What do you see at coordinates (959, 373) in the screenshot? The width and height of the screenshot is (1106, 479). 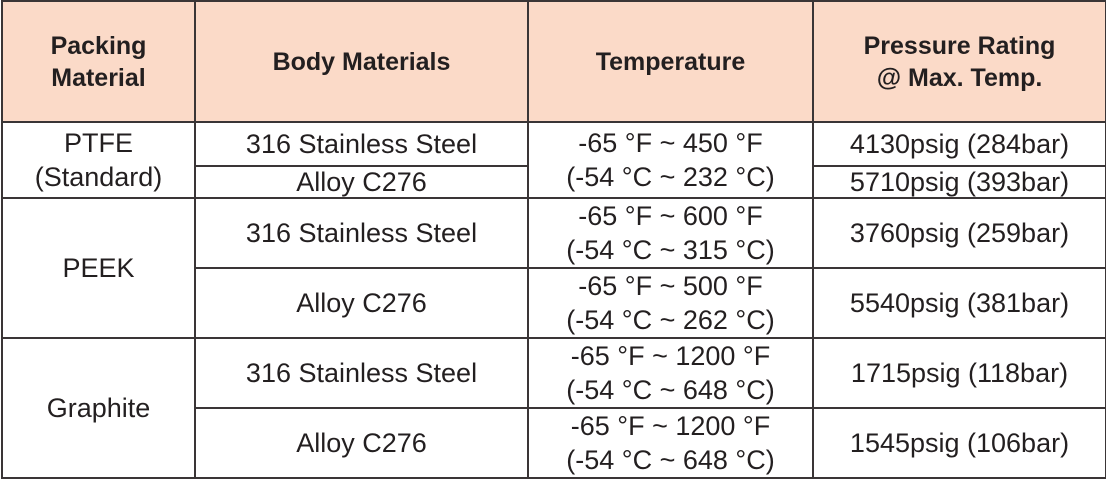 I see `pressure-rating-cell: 1715psig (118bar)` at bounding box center [959, 373].